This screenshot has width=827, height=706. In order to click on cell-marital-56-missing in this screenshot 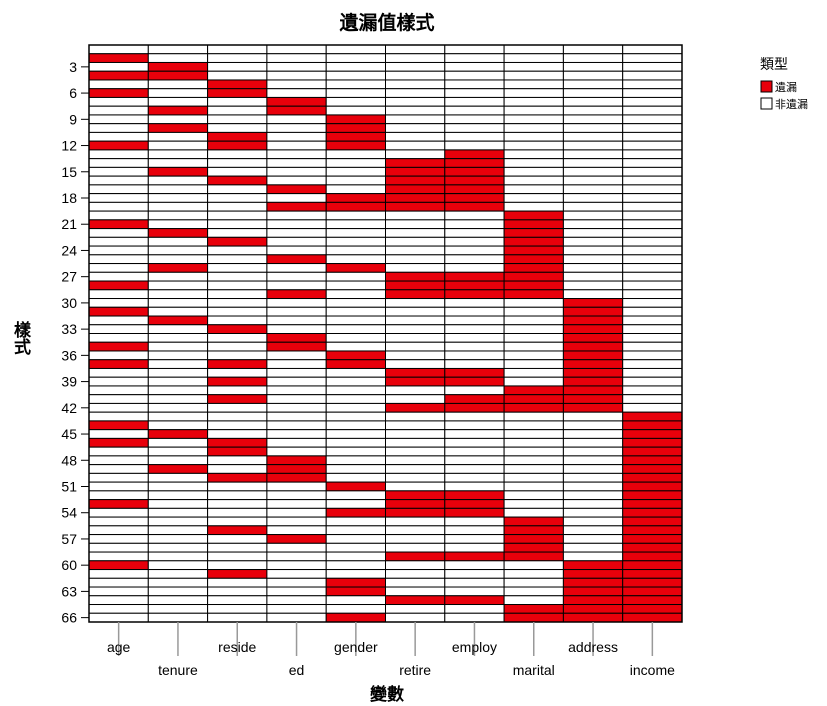, I will do `click(533, 530)`.